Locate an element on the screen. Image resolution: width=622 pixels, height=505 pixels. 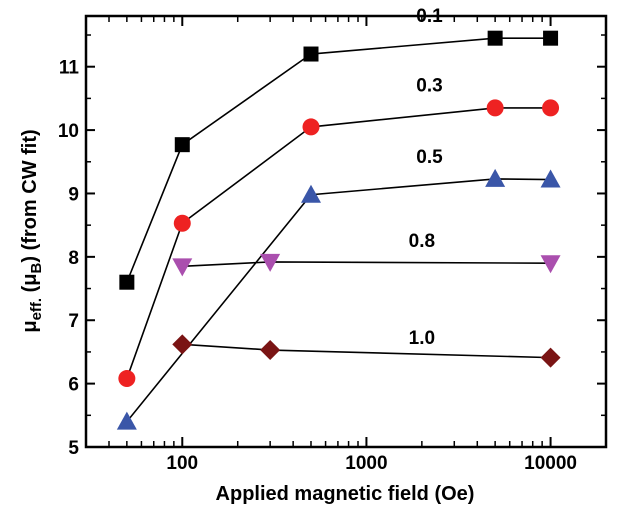
x-tick-label: 1000 is located at coordinates (366, 463).